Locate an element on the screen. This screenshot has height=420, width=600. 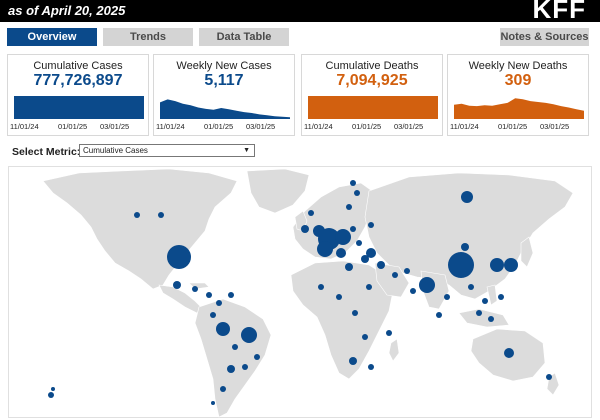
tab-notes-sources: Notes & Sources is located at coordinates (544, 37).